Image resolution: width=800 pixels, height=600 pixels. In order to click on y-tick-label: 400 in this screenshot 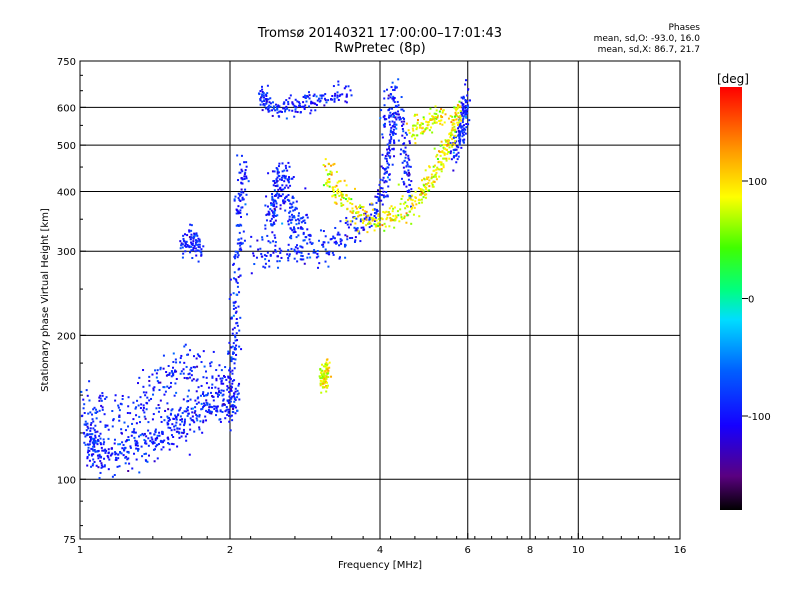, I will do `click(66, 192)`.